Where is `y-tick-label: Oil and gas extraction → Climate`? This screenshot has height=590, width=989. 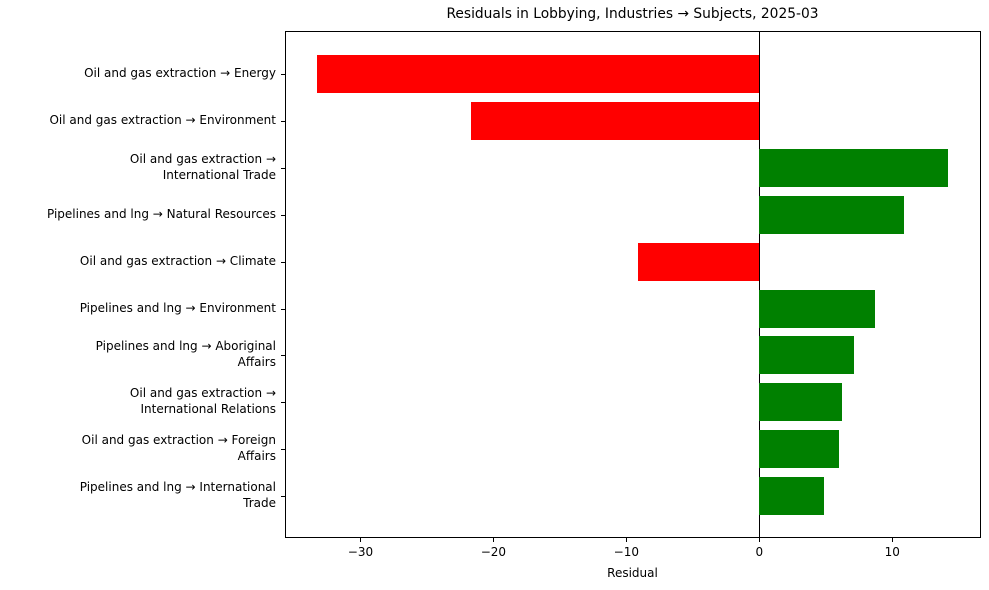 y-tick-label: Oil and gas extraction → Climate is located at coordinates (177, 260).